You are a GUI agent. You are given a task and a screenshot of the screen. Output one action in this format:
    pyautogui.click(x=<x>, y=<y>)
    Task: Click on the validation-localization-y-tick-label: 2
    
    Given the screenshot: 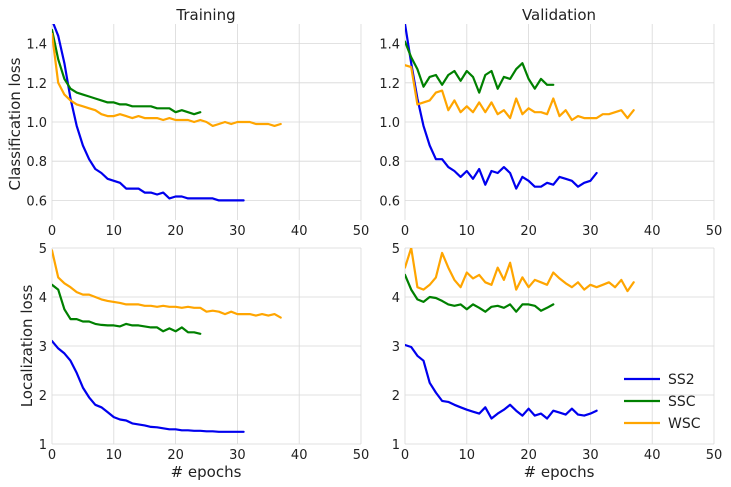 What is the action you would take?
    pyautogui.click(x=396, y=396)
    